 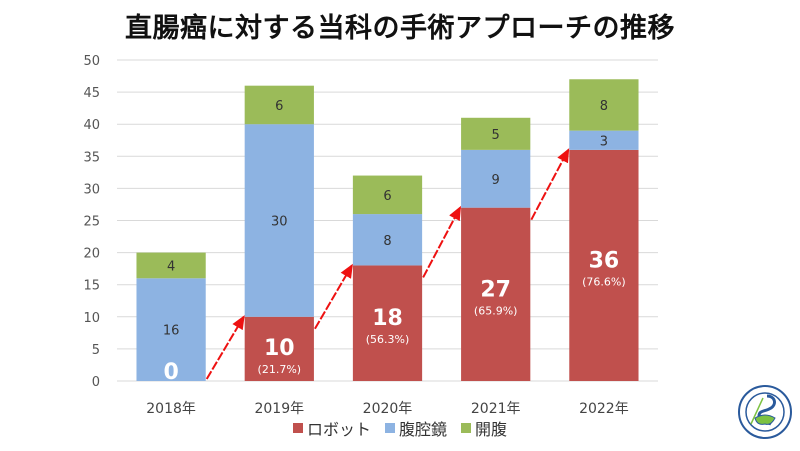 What do you see at coordinates (96, 382) in the screenshot?
I see `y-tick-label: 0` at bounding box center [96, 382].